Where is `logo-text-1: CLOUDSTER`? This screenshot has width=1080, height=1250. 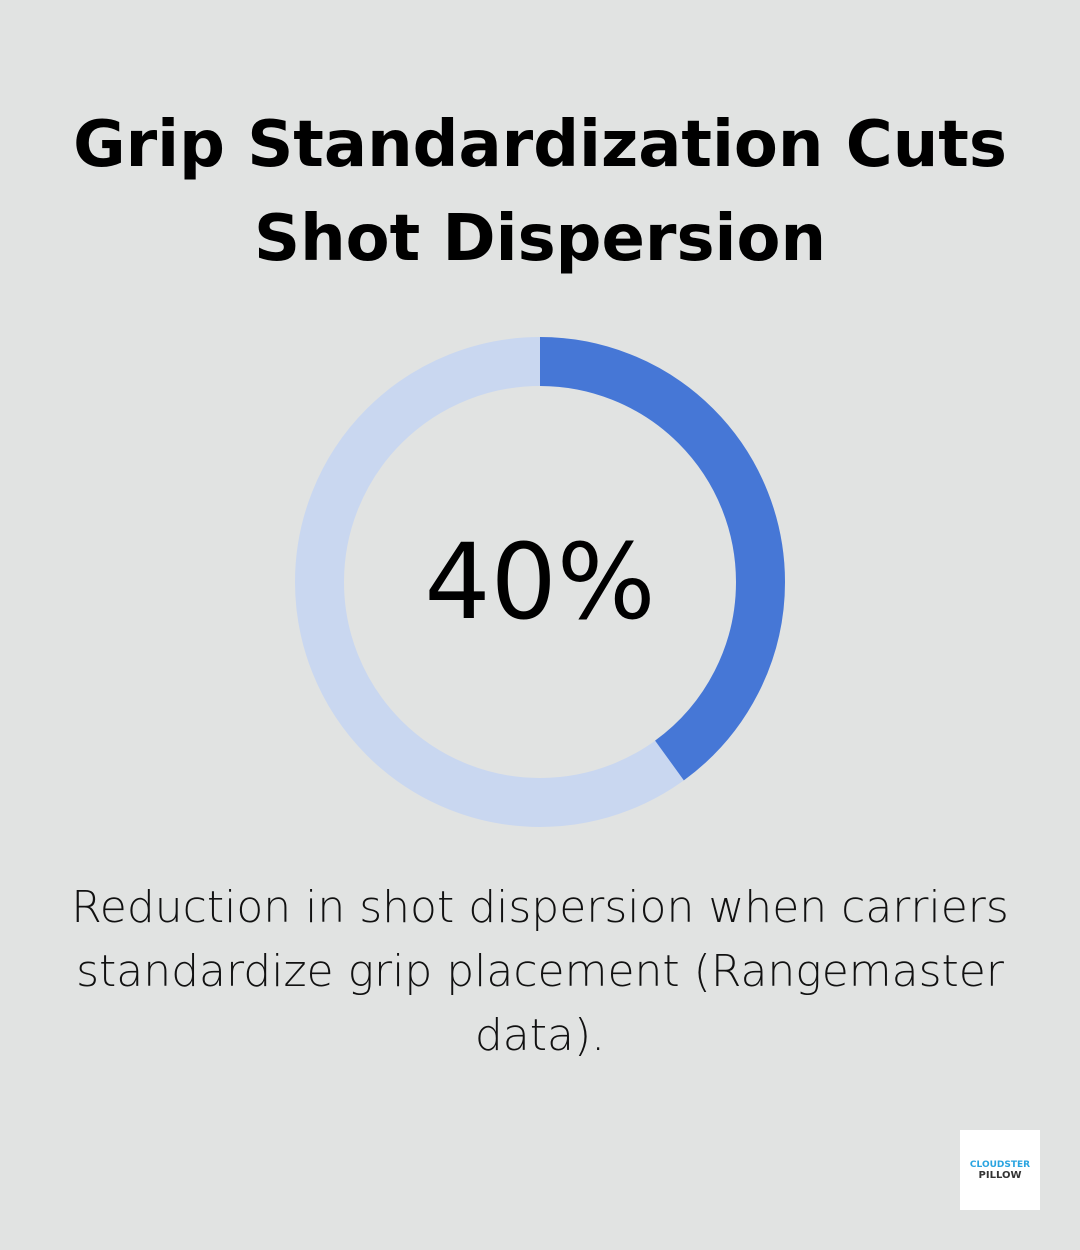
logo-text-1: CLOUDSTER is located at coordinates (1000, 1164).